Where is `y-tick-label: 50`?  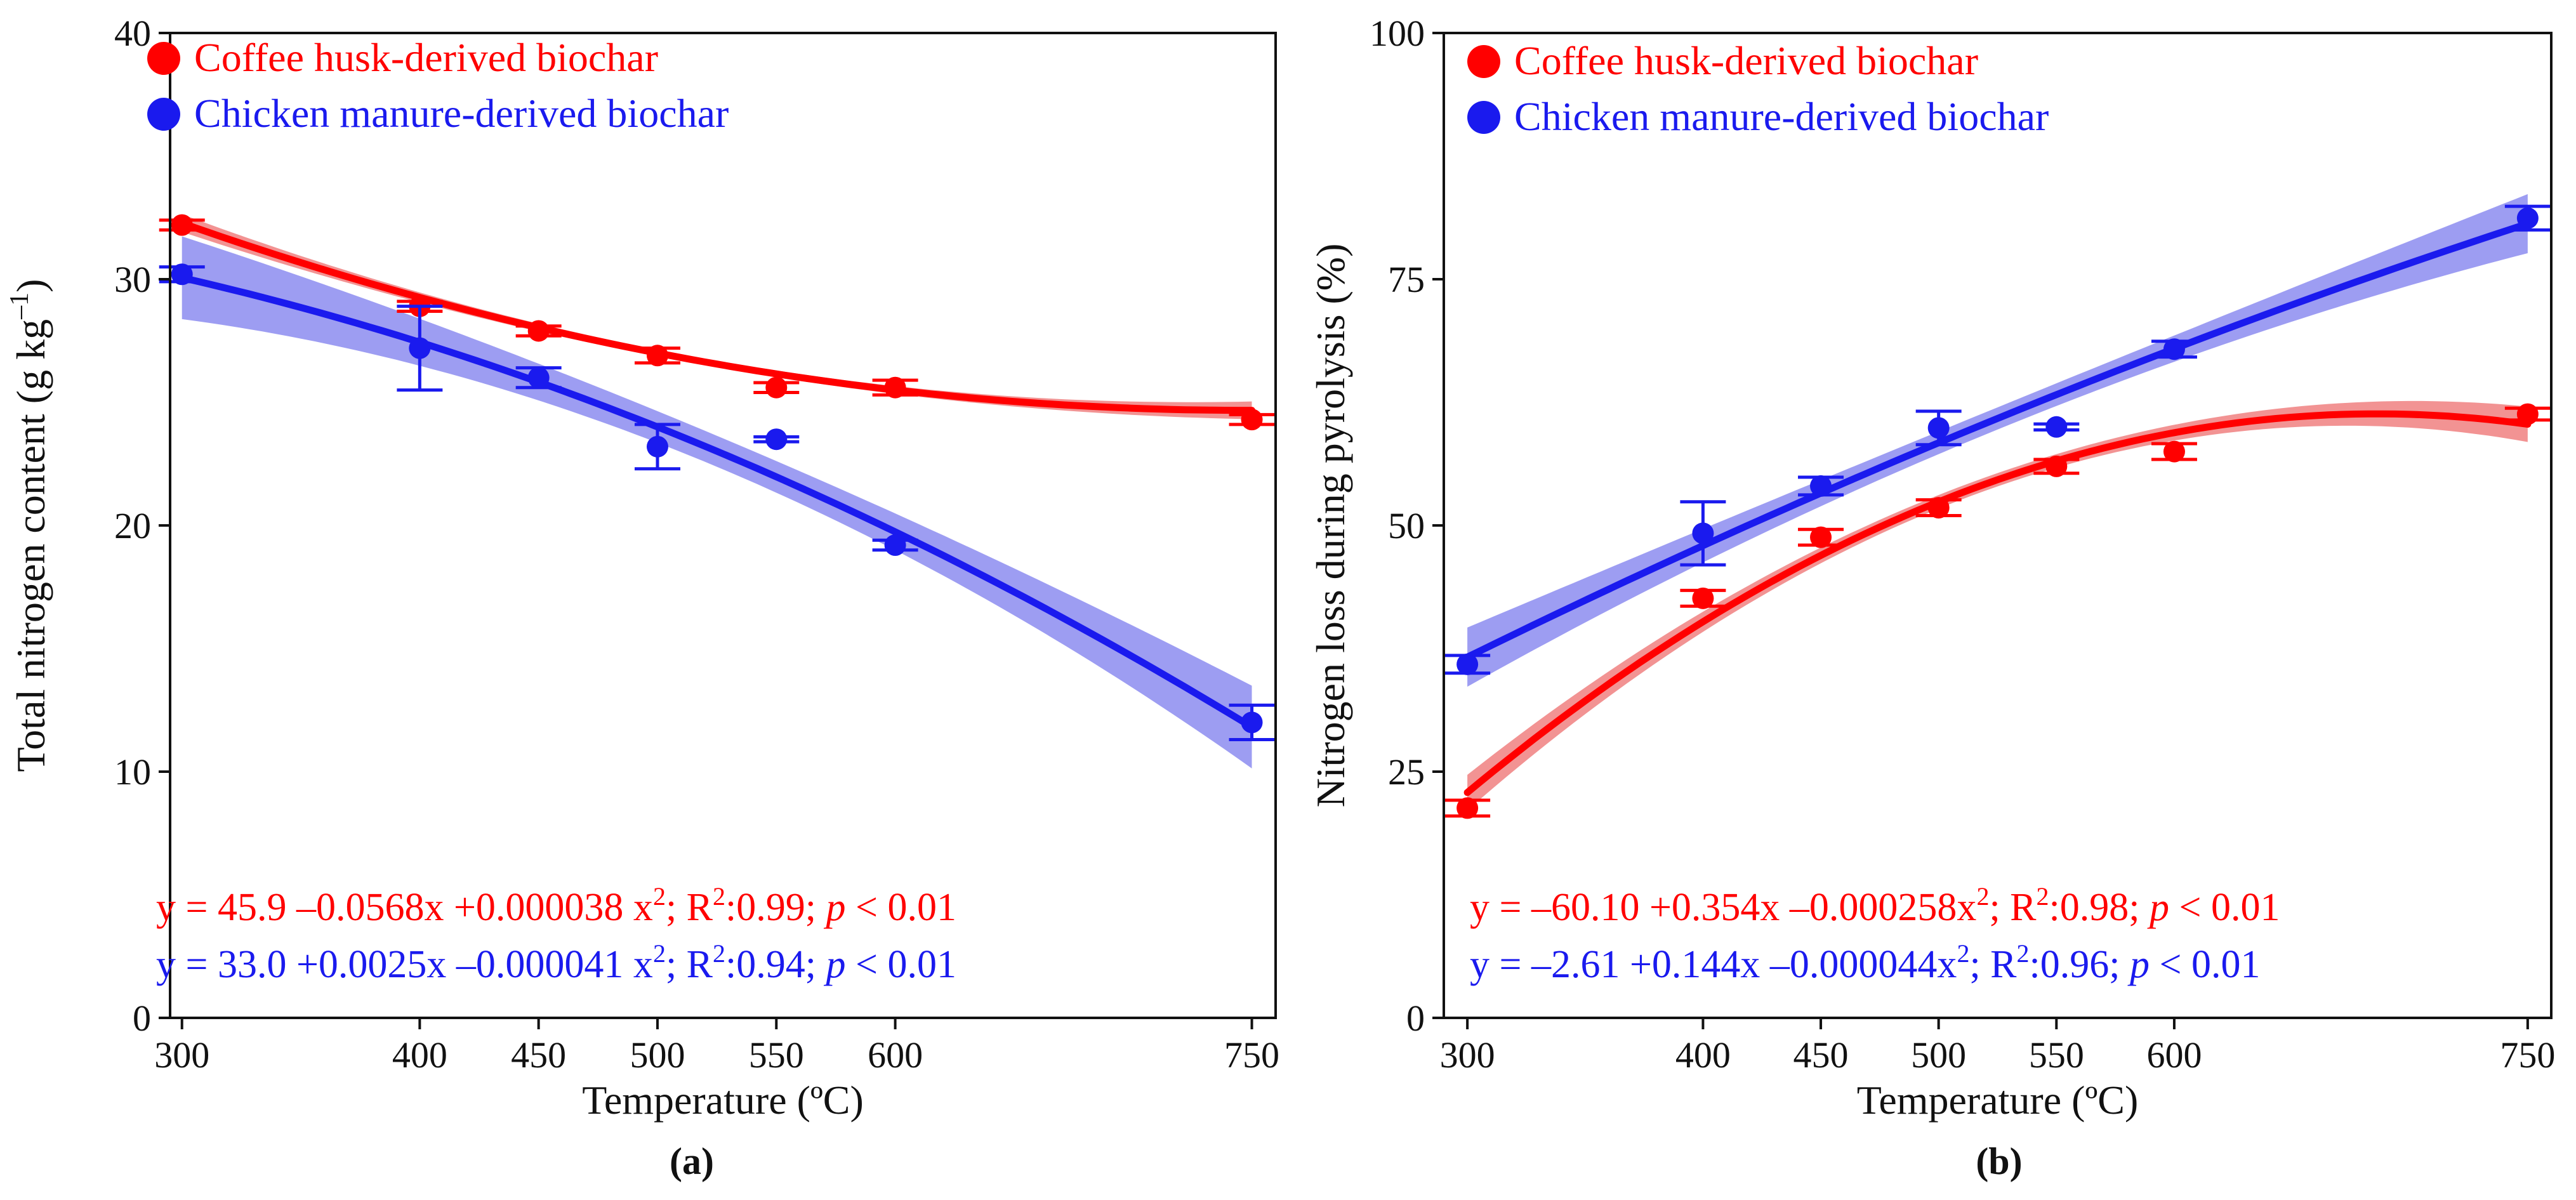 y-tick-label: 50 is located at coordinates (1406, 525).